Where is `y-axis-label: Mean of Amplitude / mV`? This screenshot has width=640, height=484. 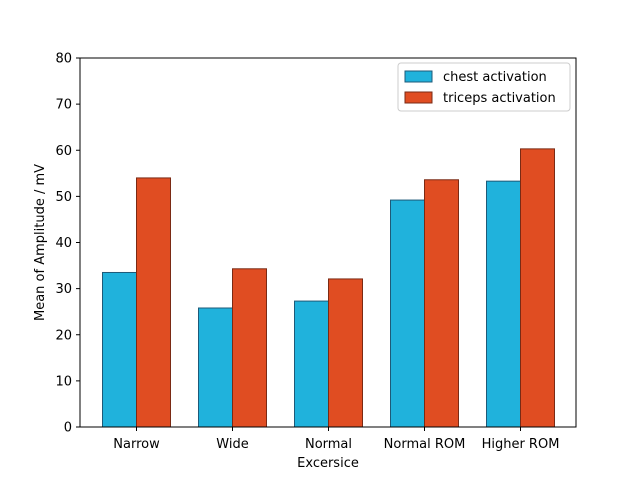 y-axis-label: Mean of Amplitude / mV is located at coordinates (40, 242).